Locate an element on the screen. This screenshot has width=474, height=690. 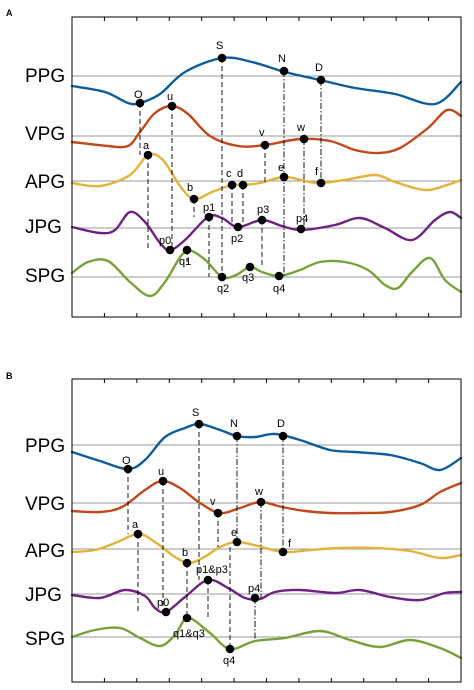
fiducial-label-p3: p3 is located at coordinates (263, 210).